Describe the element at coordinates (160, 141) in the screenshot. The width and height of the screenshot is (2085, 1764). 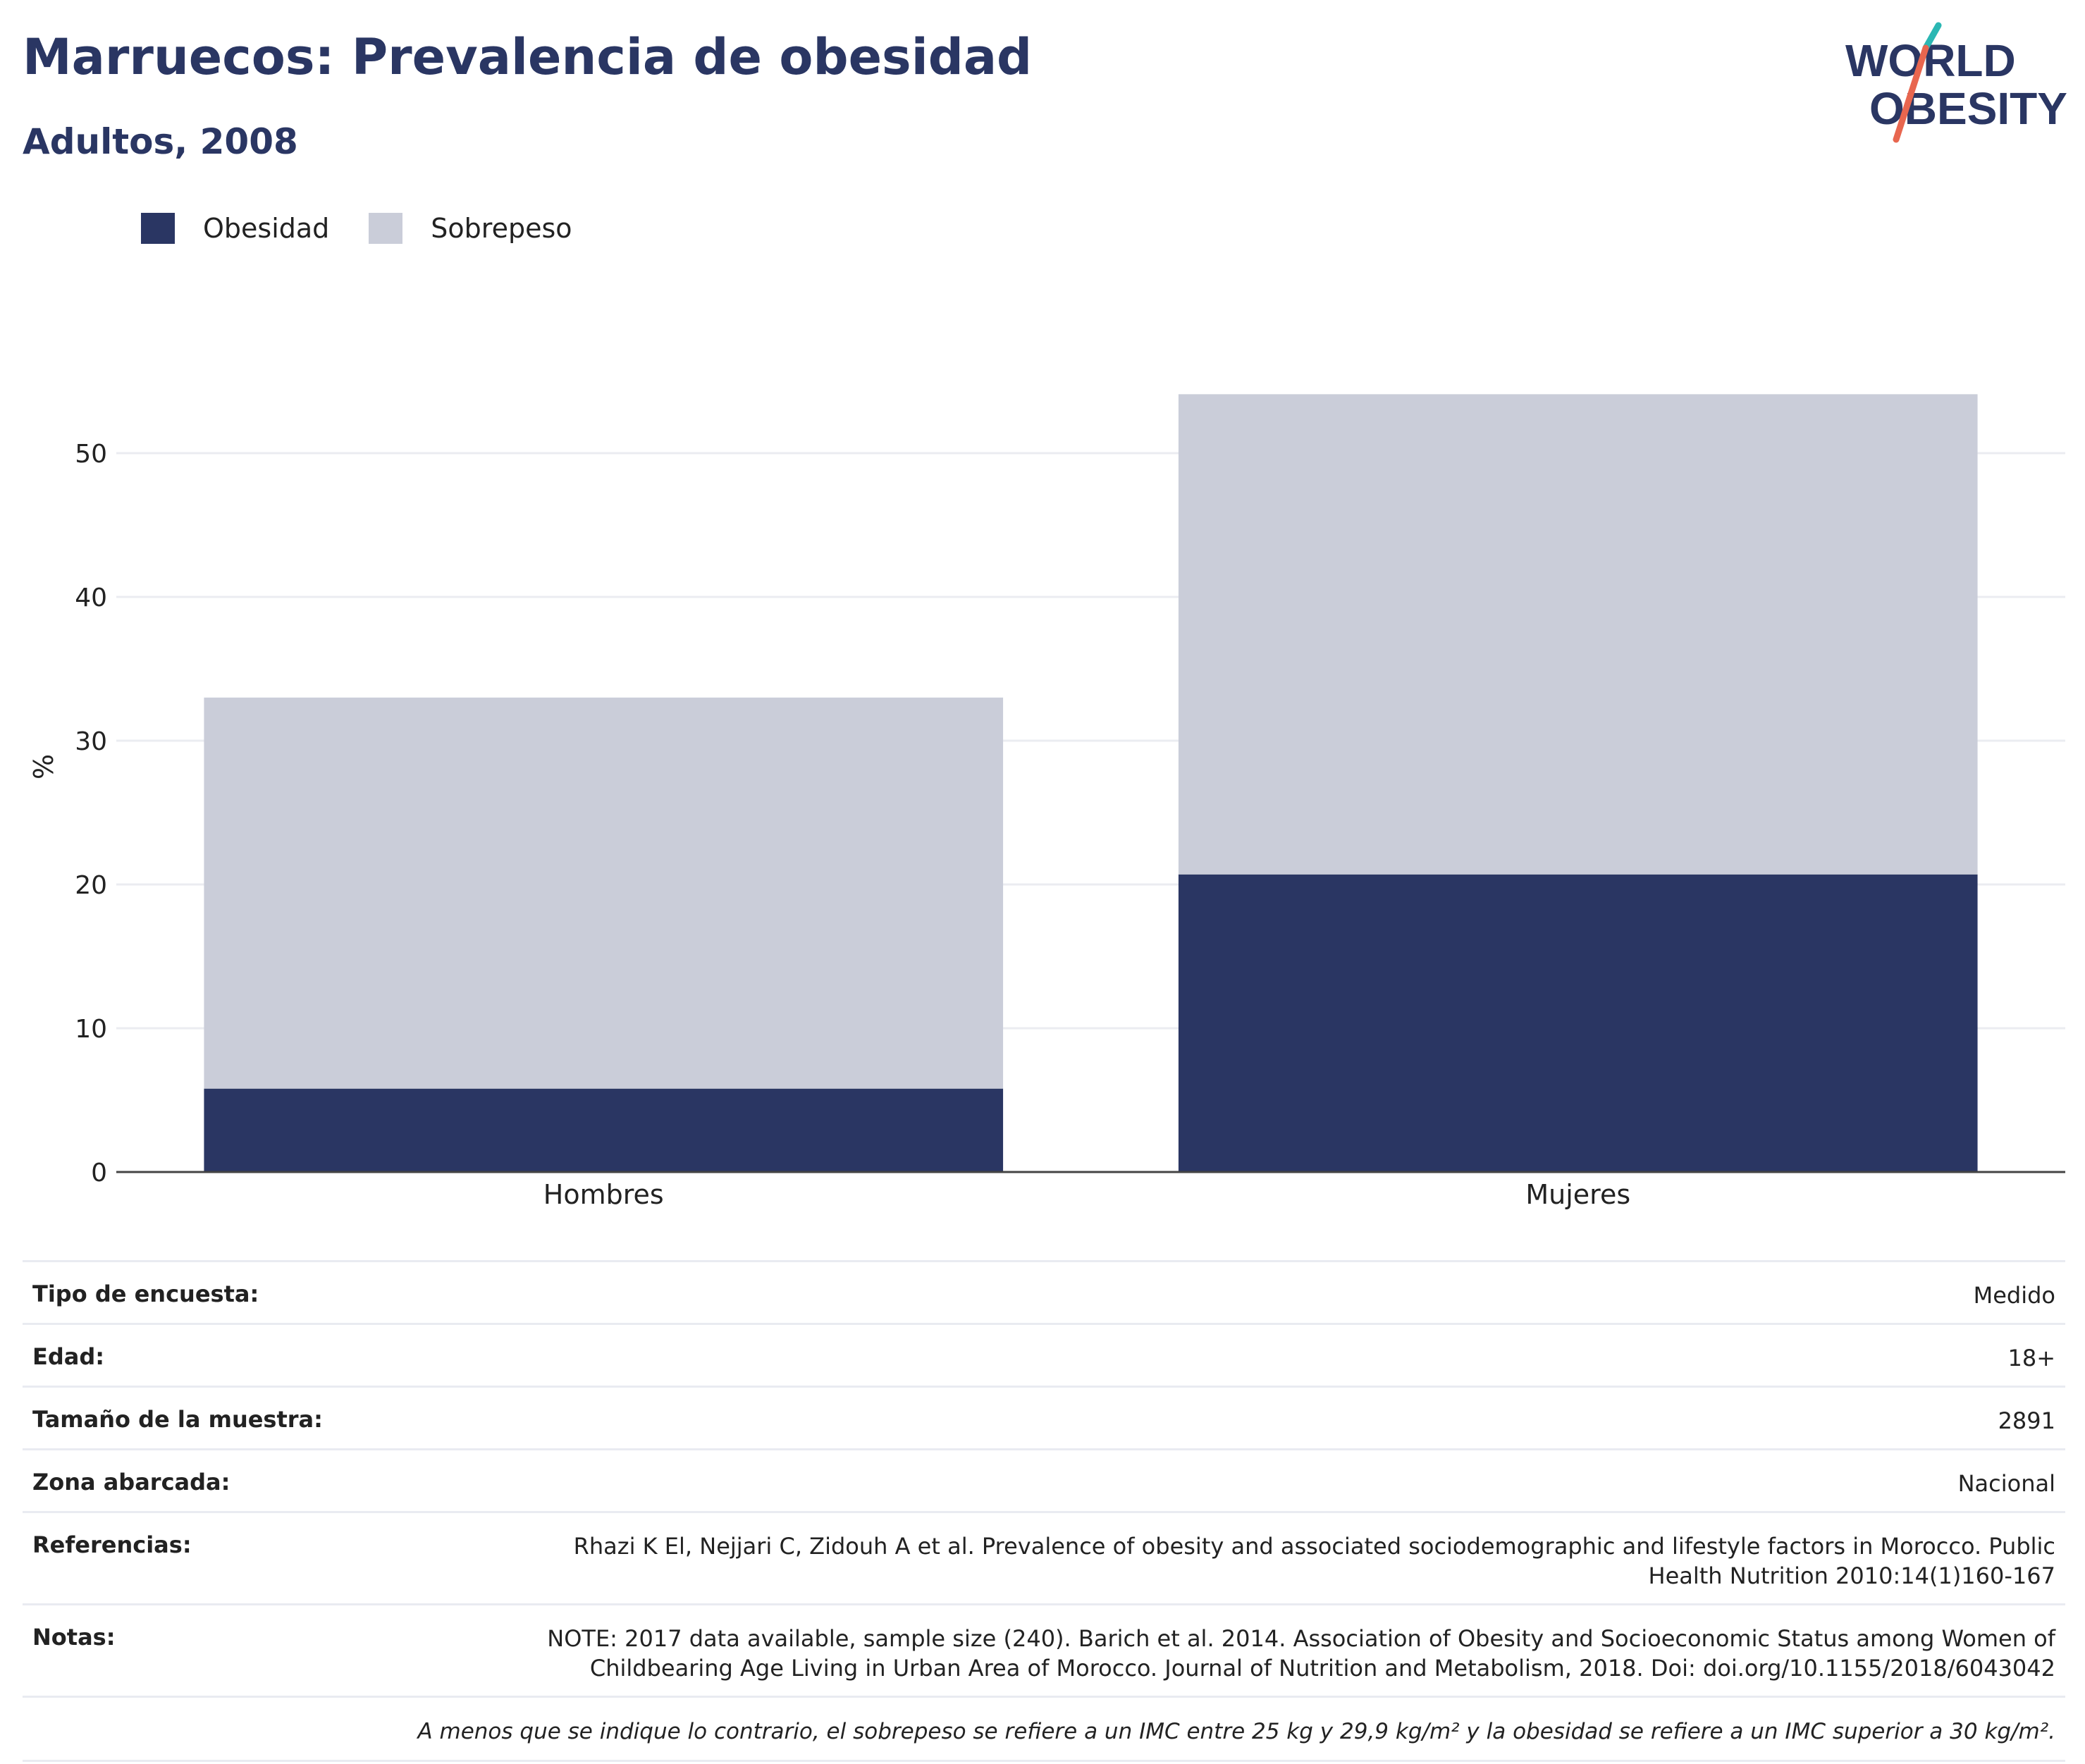
I see `chart-subtitle: Adultos, 2008` at that location.